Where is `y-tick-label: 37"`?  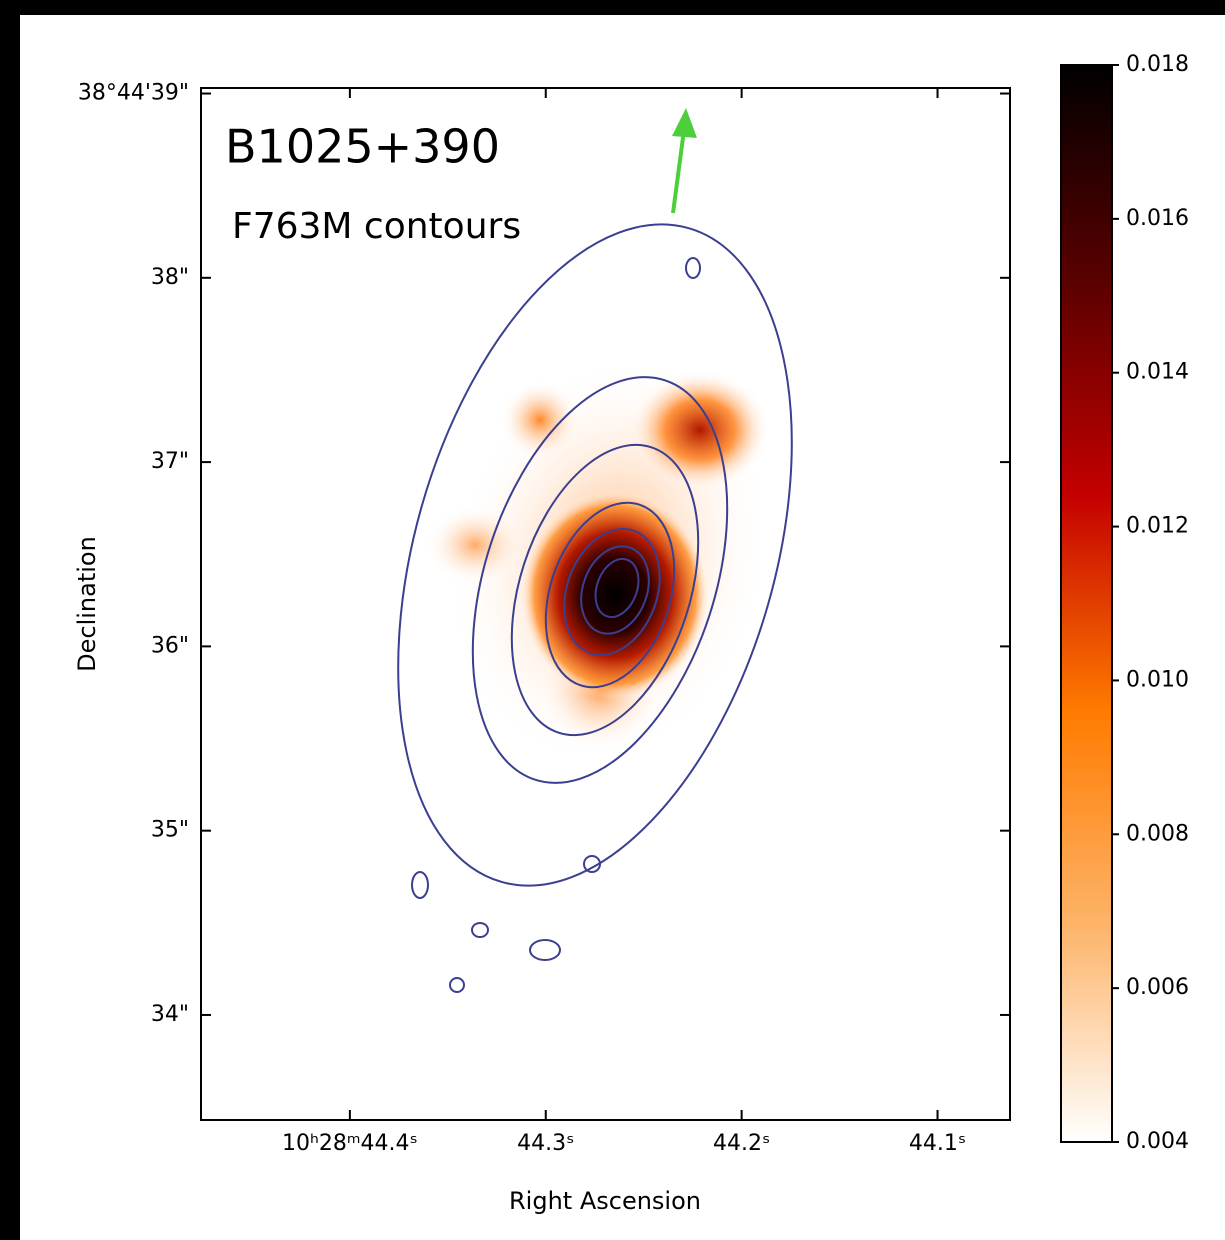 y-tick-label: 37" is located at coordinates (170, 461).